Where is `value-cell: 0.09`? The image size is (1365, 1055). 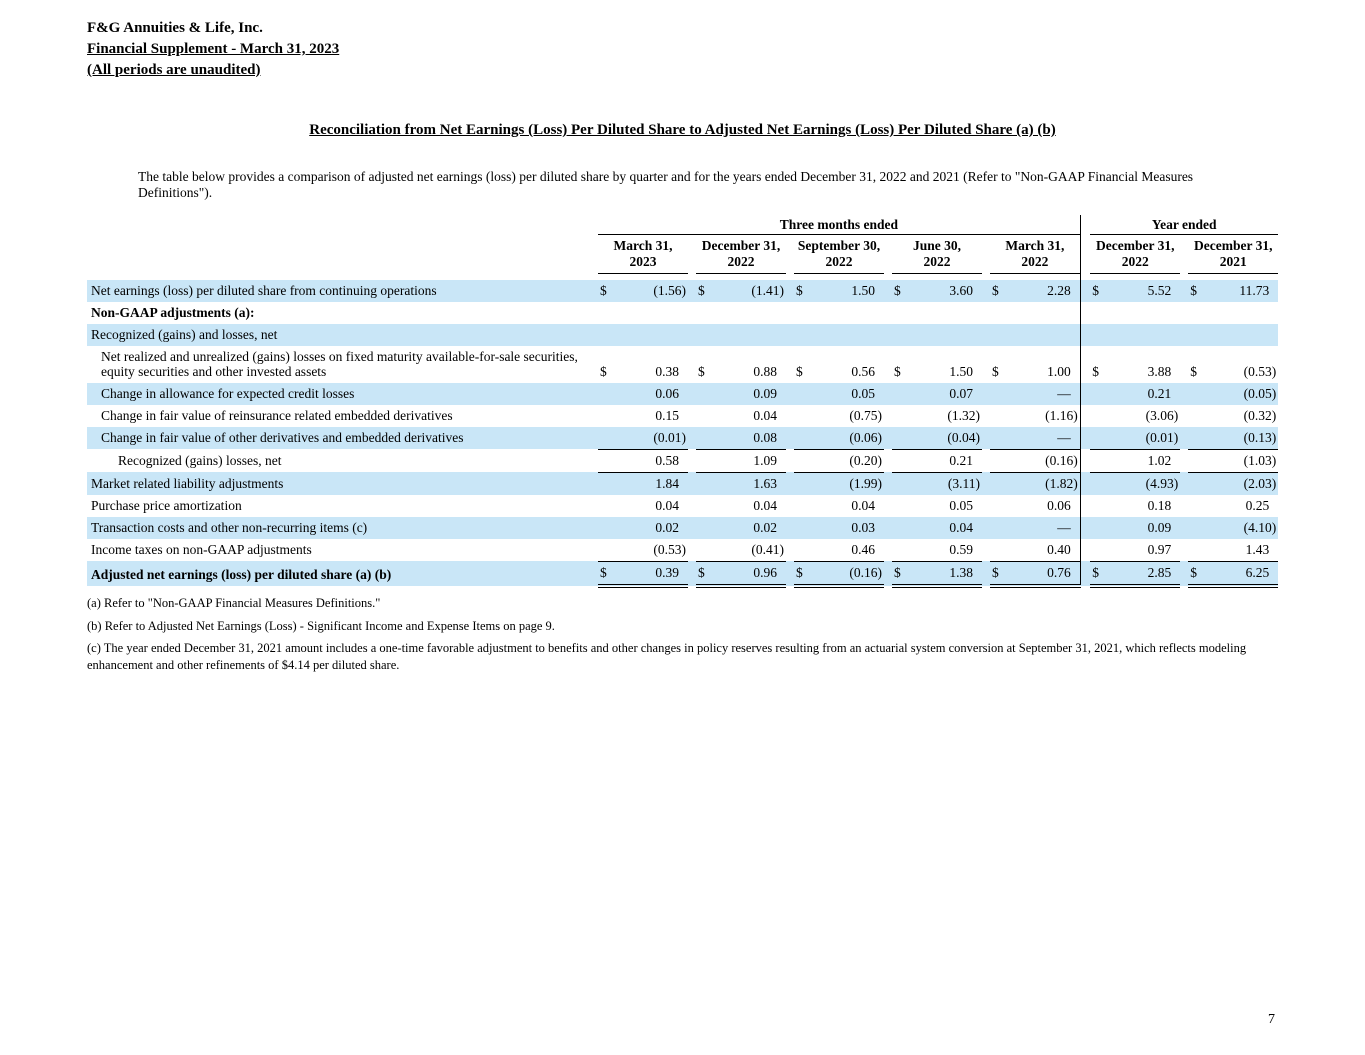
value-cell: 0.09 is located at coordinates (1159, 527).